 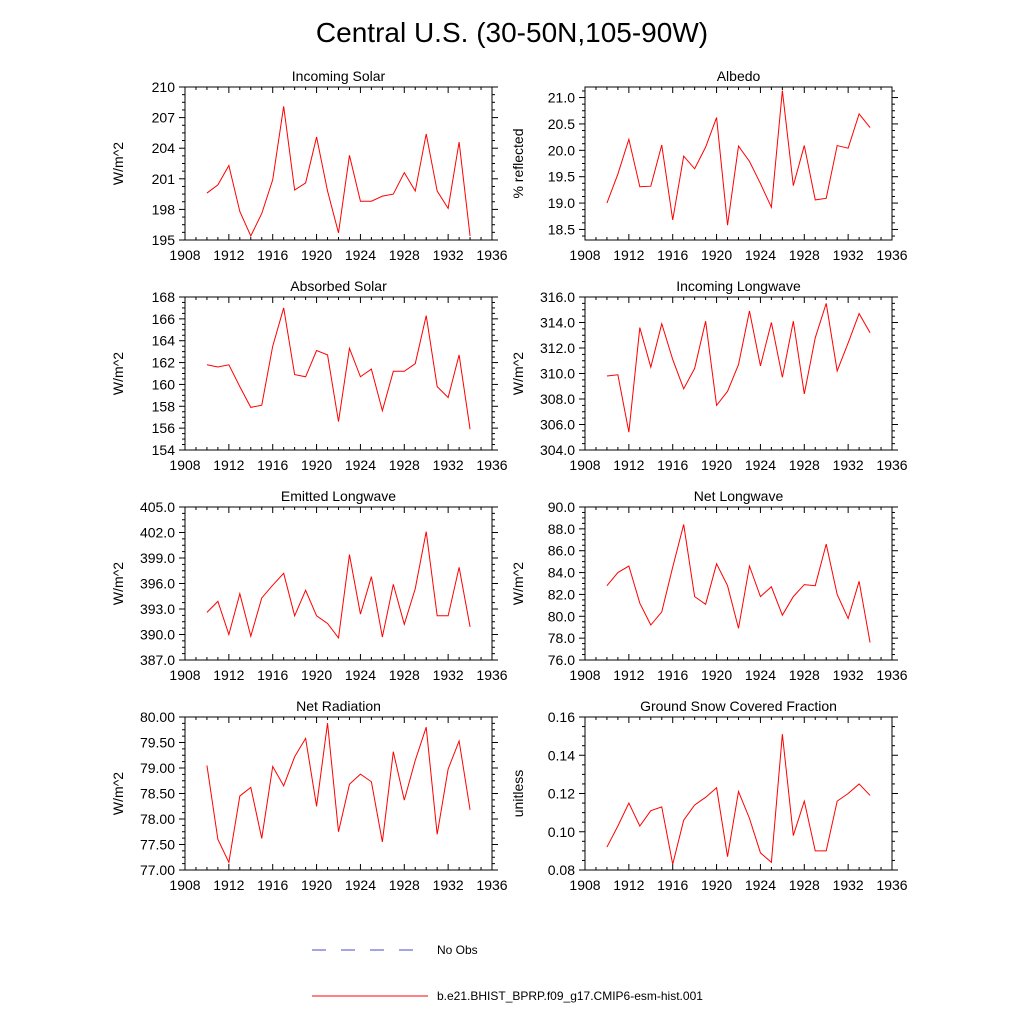 What do you see at coordinates (157, 717) in the screenshot?
I see `y-tick-label: 80.00` at bounding box center [157, 717].